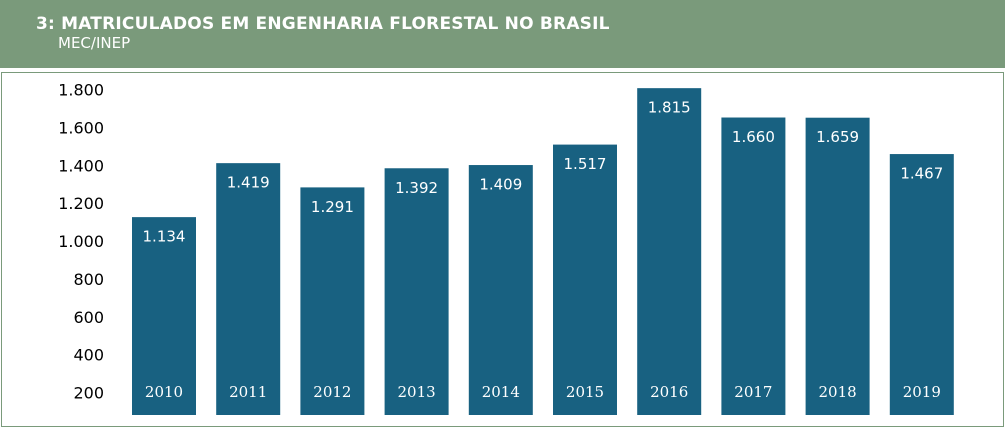 Image resolution: width=1005 pixels, height=429 pixels. I want to click on y-tick-label: 1.600, so click(81, 127).